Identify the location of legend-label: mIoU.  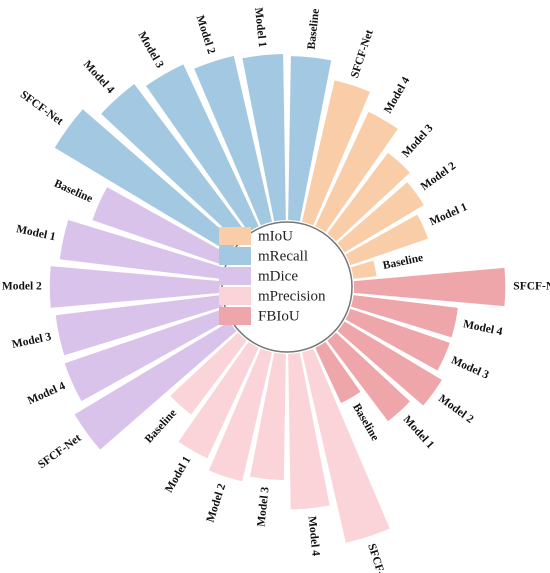
(275, 236).